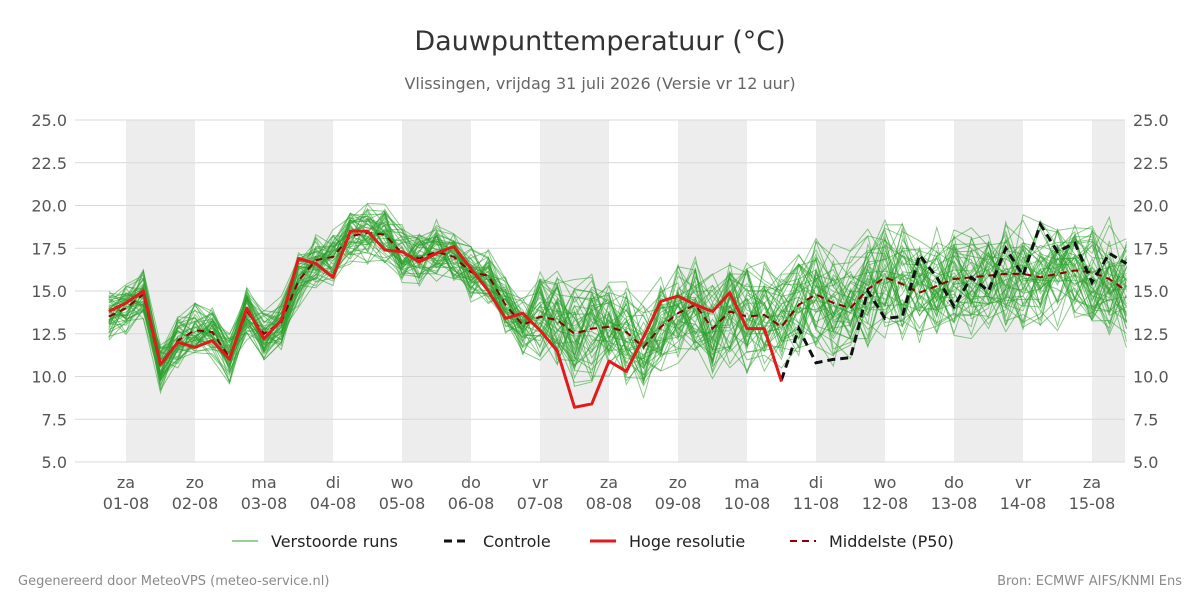 The width and height of the screenshot is (1200, 600). Describe the element at coordinates (885, 503) in the screenshot. I see `x-tick-date: 12-08` at that location.